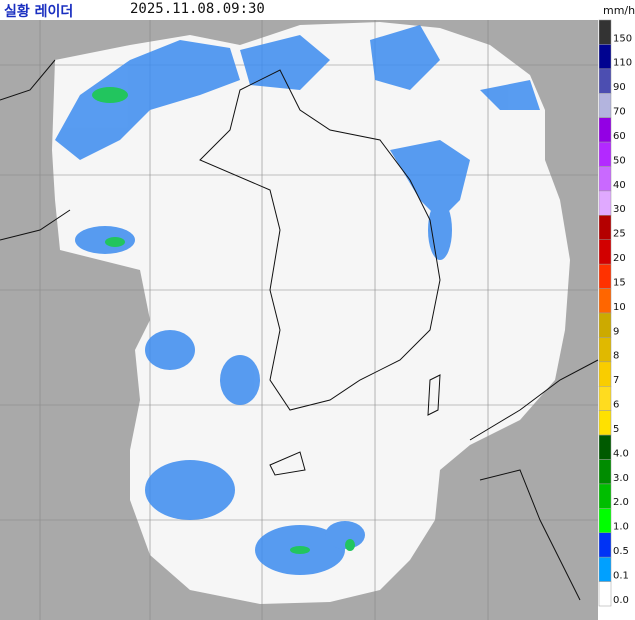  Describe the element at coordinates (197, 9) in the screenshot. I see `timestamp: 2025.11.08.09:30` at that location.